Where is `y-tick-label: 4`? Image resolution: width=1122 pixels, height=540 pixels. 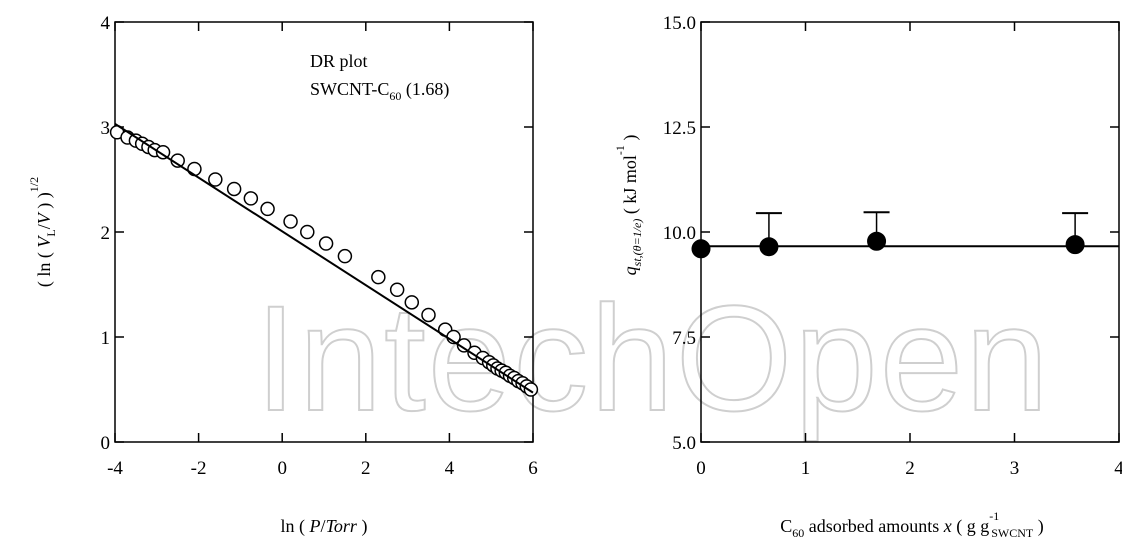 y-tick-label: 4 is located at coordinates (106, 23).